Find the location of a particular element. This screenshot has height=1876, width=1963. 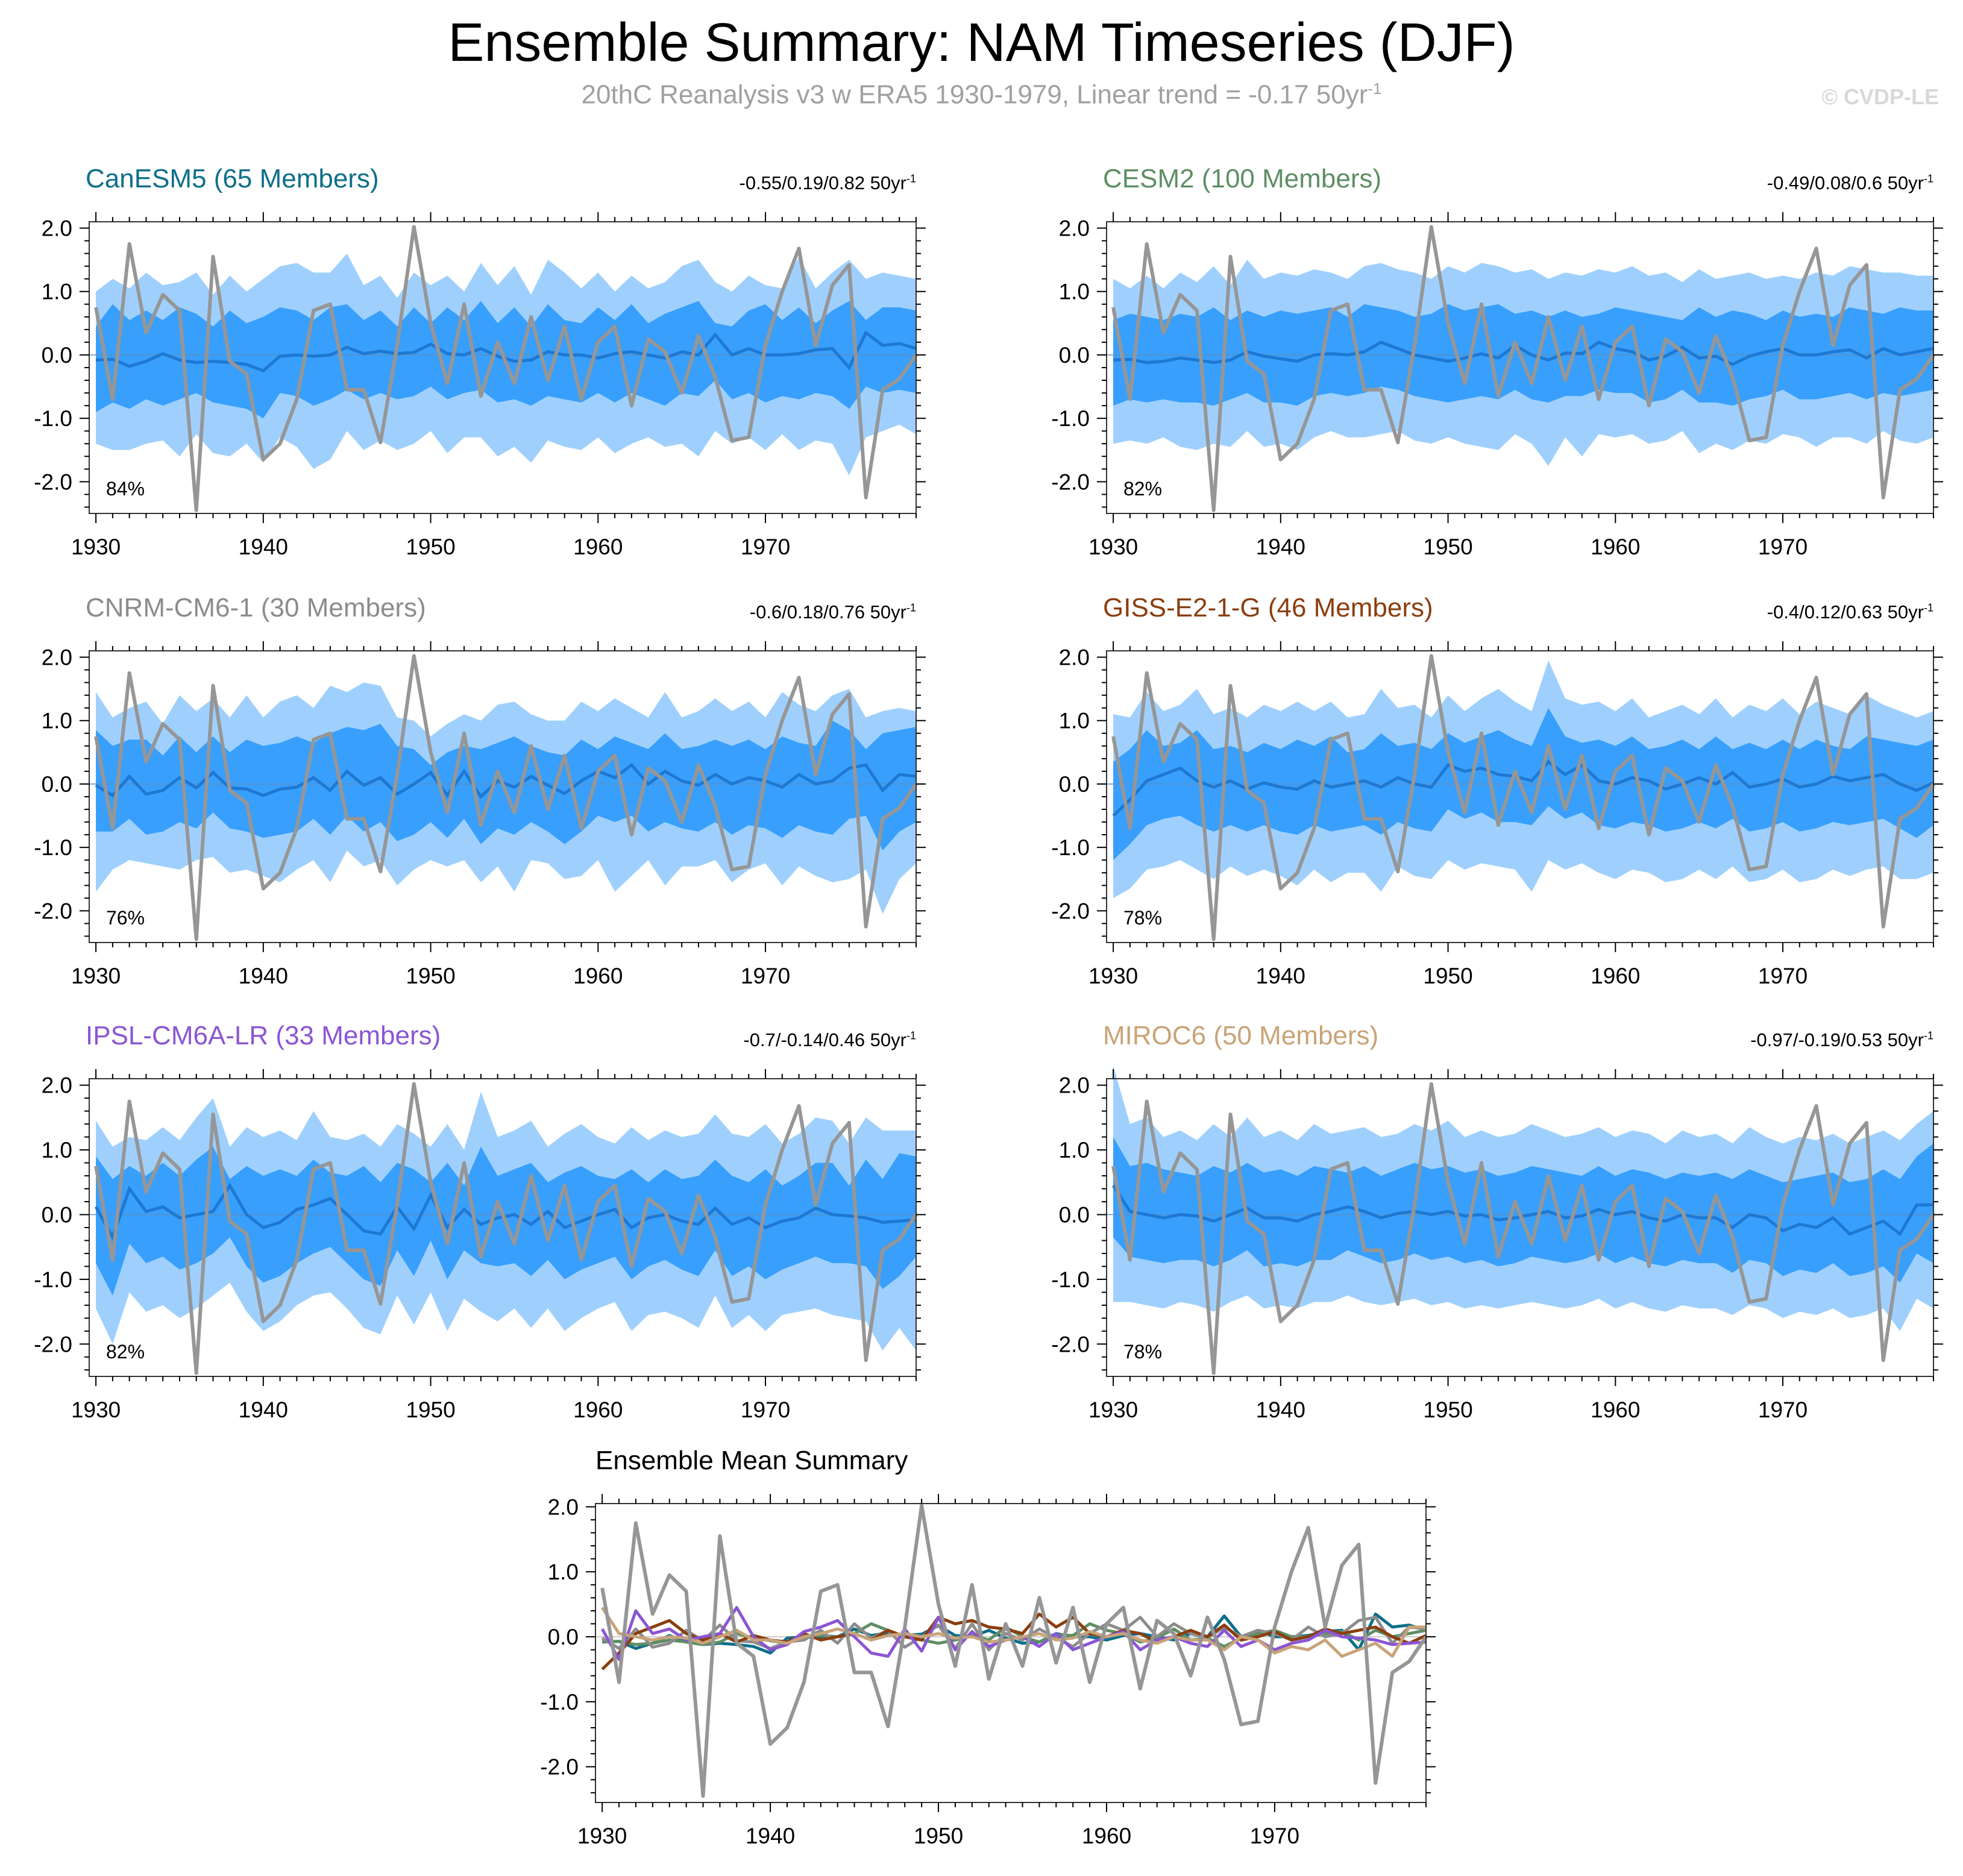

panel-title: GISS-E2-1-G (46 Members) is located at coordinates (1268, 608).